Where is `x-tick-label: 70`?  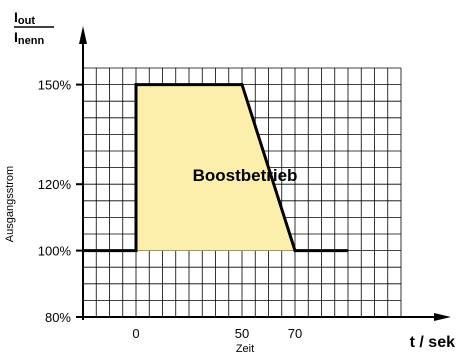
x-tick-label: 70 is located at coordinates (295, 333).